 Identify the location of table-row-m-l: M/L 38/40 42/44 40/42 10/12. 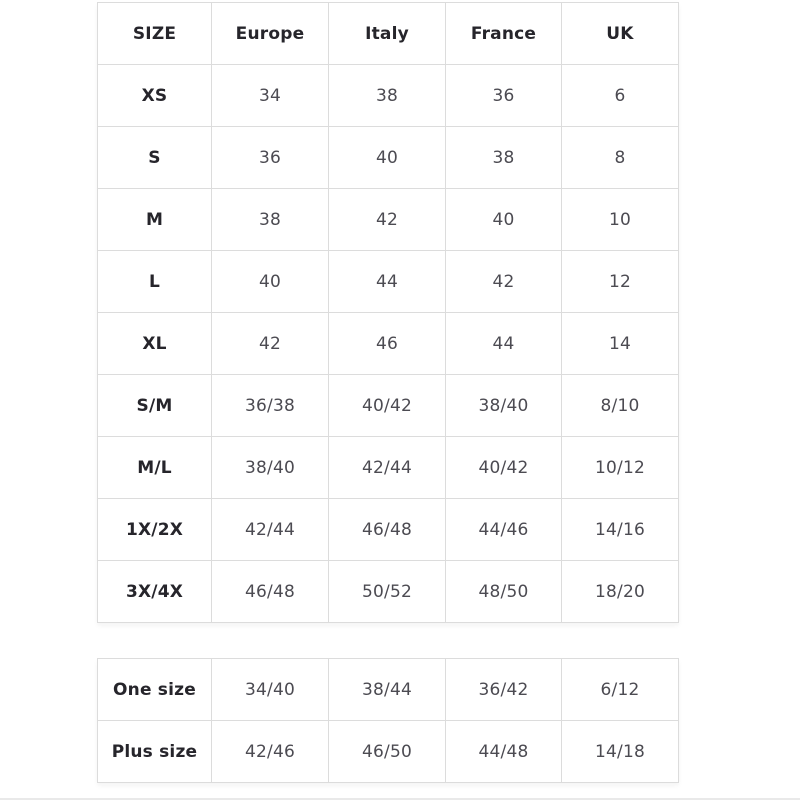
(388, 467).